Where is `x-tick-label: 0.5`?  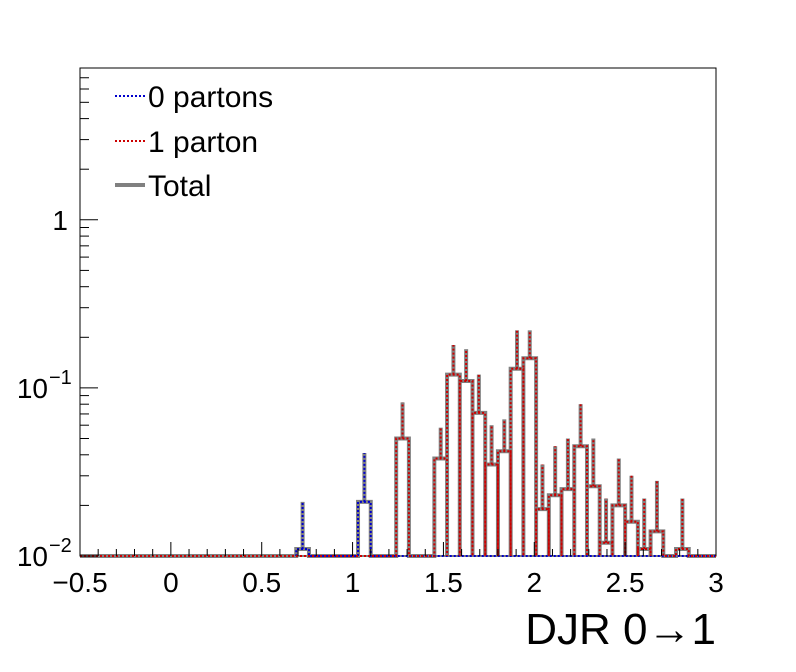 x-tick-label: 0.5 is located at coordinates (261, 582).